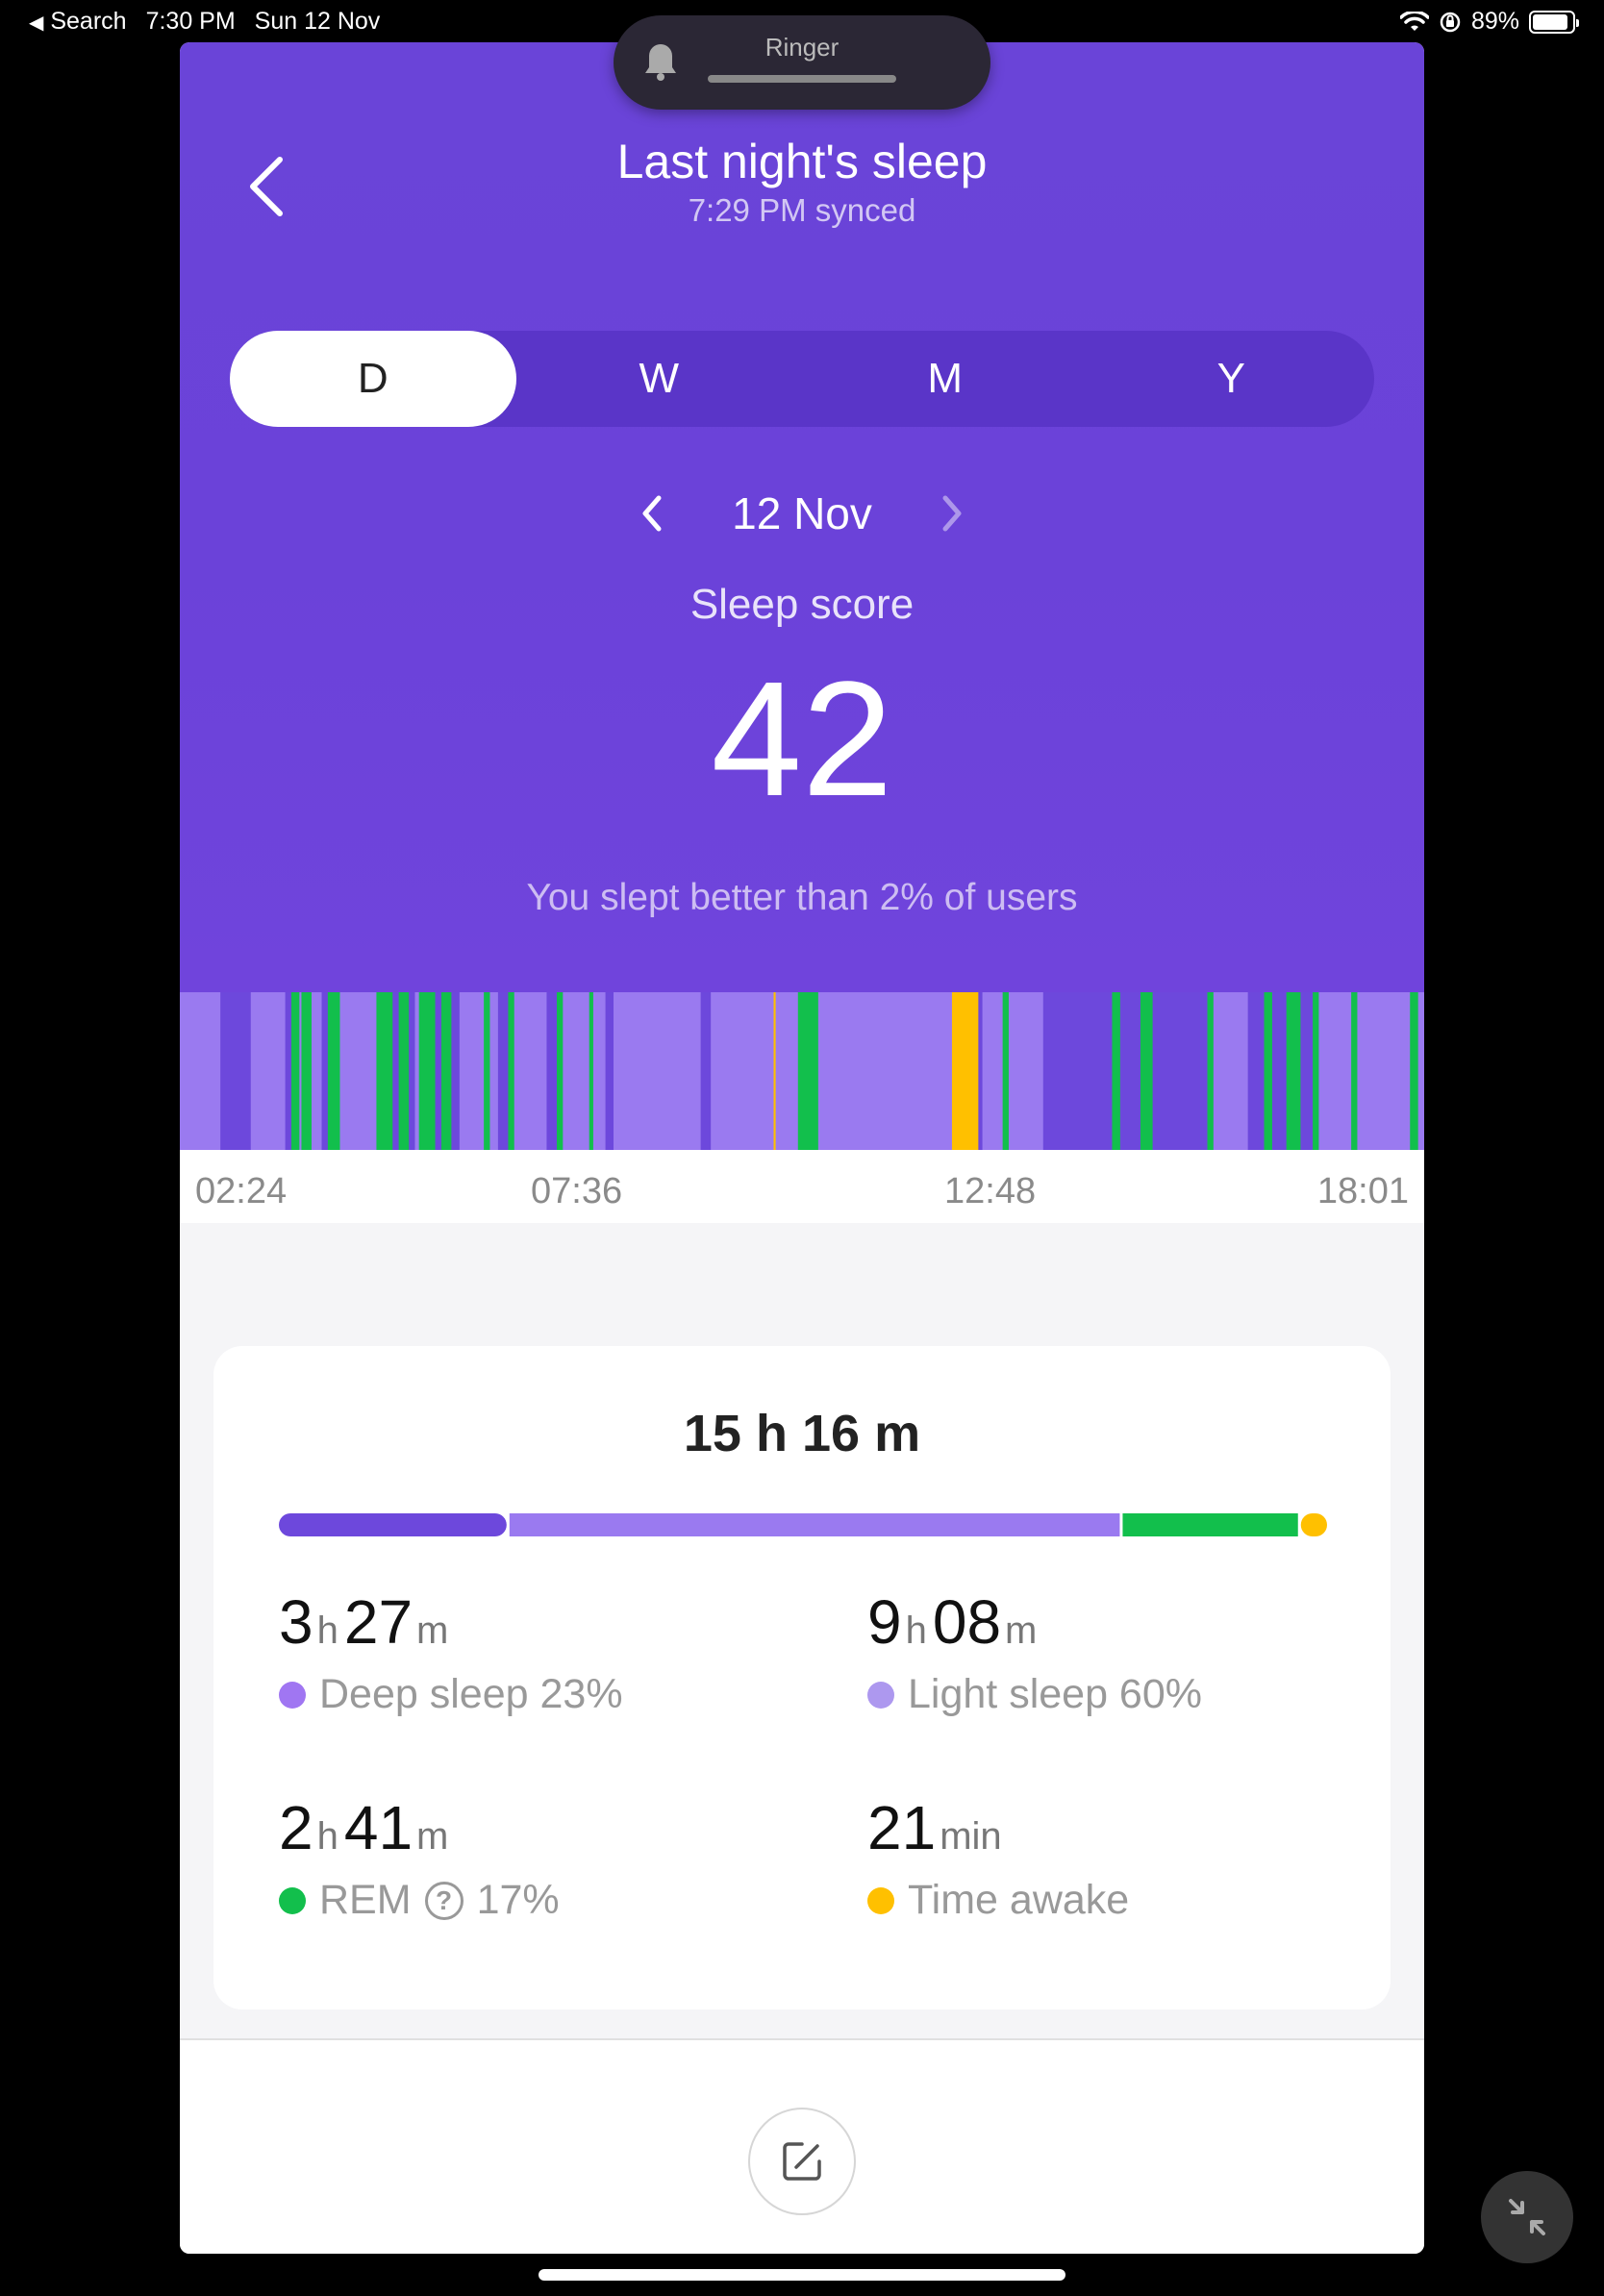 This screenshot has height=2296, width=1604. I want to click on rem-label: REM, so click(365, 1900).